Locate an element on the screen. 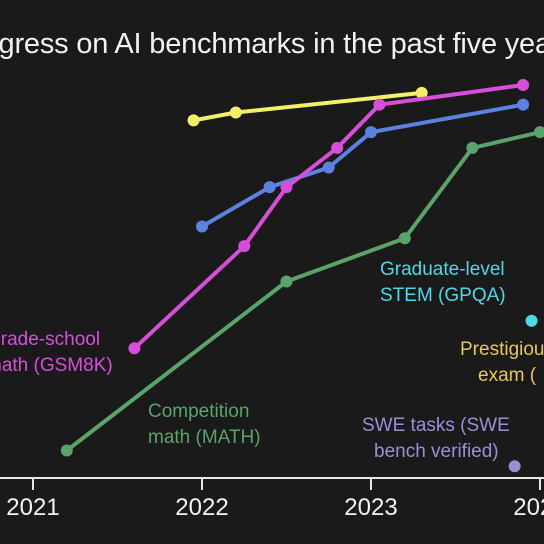  label-gpqa: Graduate-level STEM (GPQA) is located at coordinates (443, 283).